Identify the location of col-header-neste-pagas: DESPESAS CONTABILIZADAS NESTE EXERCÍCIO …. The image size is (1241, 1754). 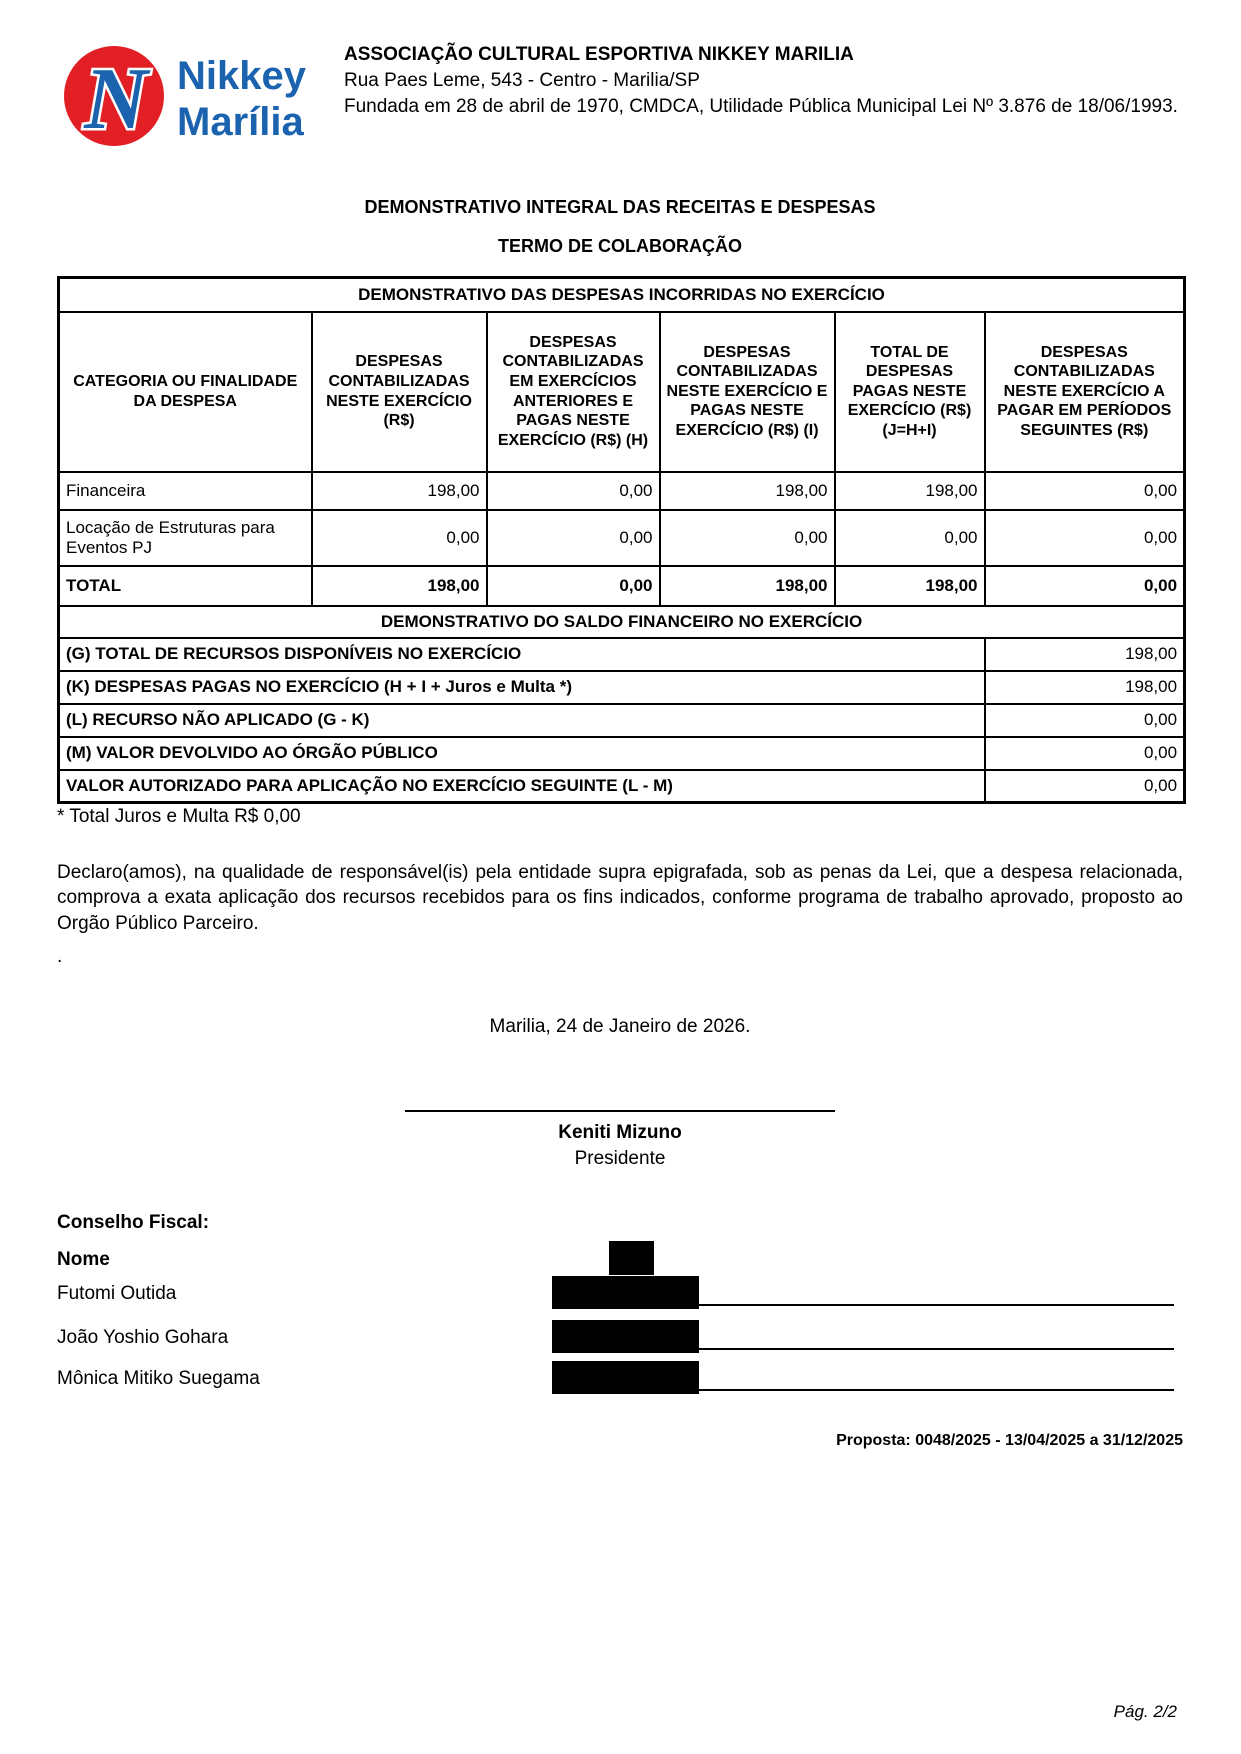
(747, 391).